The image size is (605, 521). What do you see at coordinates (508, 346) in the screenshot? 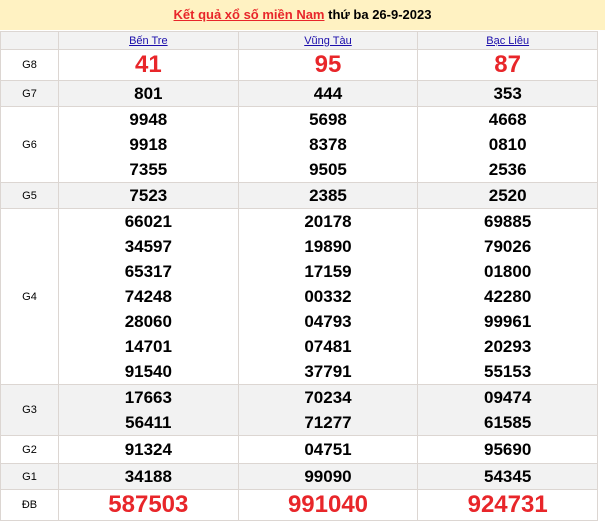
I see `prize-number: 20293` at bounding box center [508, 346].